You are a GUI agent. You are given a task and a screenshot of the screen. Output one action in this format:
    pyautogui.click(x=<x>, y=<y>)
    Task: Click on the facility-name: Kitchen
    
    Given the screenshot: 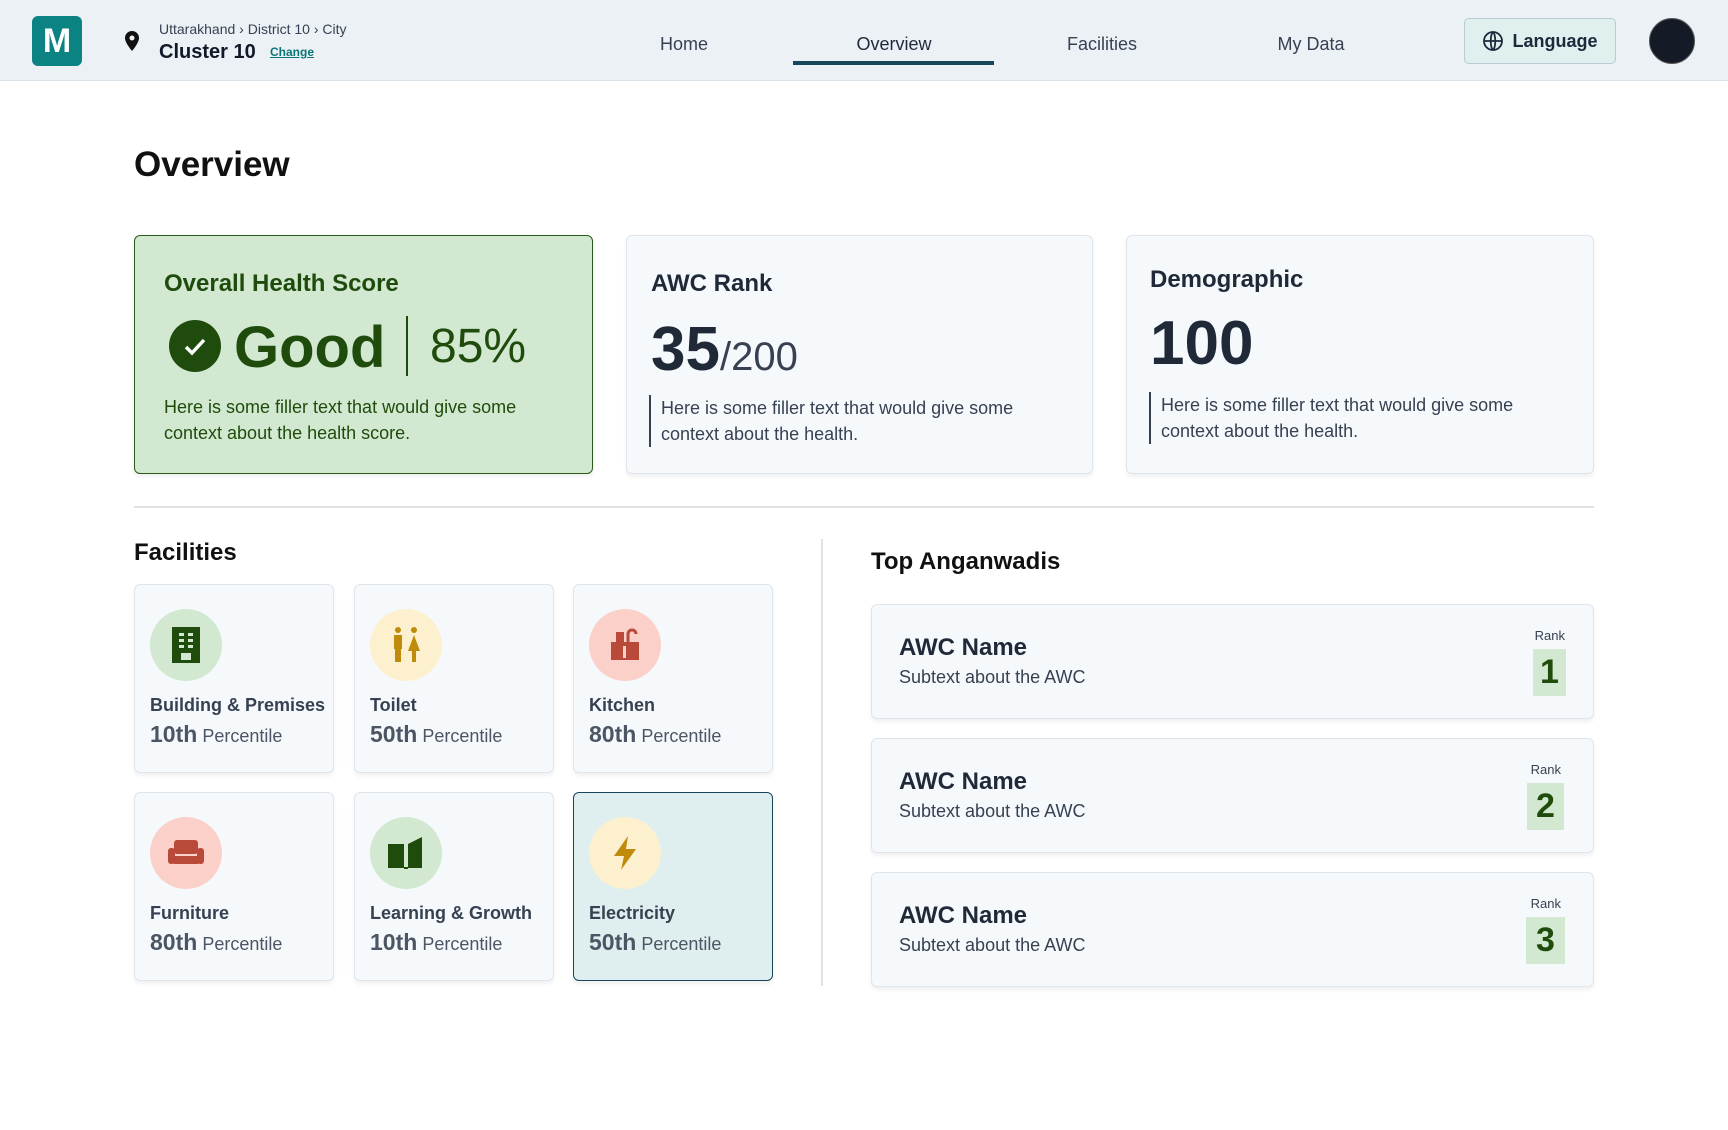 What is the action you would take?
    pyautogui.click(x=622, y=705)
    